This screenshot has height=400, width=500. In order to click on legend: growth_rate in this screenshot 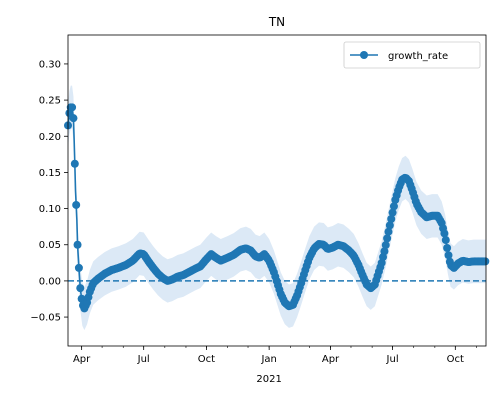, I will do `click(412, 55)`.